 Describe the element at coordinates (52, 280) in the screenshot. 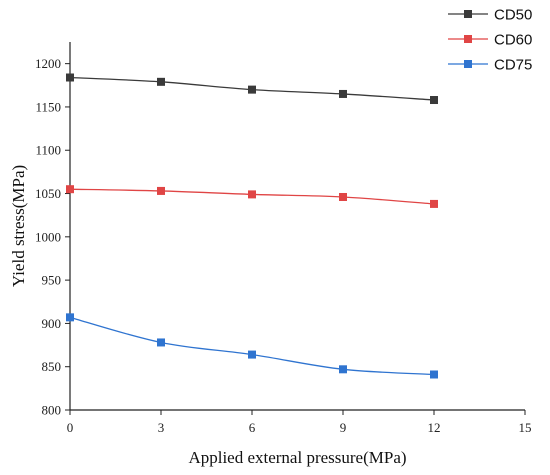

I see `y-tick-label: 950` at that location.